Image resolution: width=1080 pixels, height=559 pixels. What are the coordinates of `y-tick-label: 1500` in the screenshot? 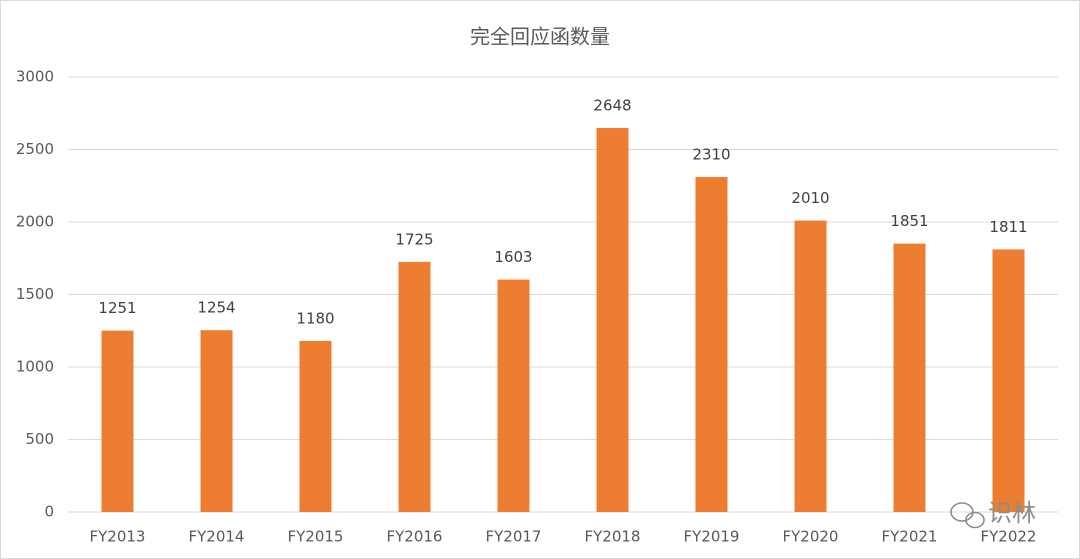 It's located at (35, 294).